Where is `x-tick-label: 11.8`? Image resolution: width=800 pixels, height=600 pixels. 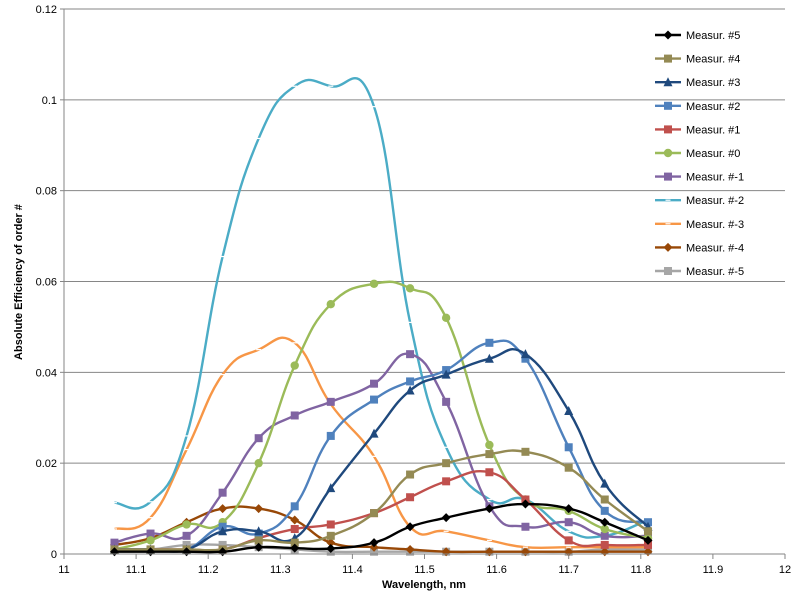 x-tick-label: 11.8 is located at coordinates (641, 570).